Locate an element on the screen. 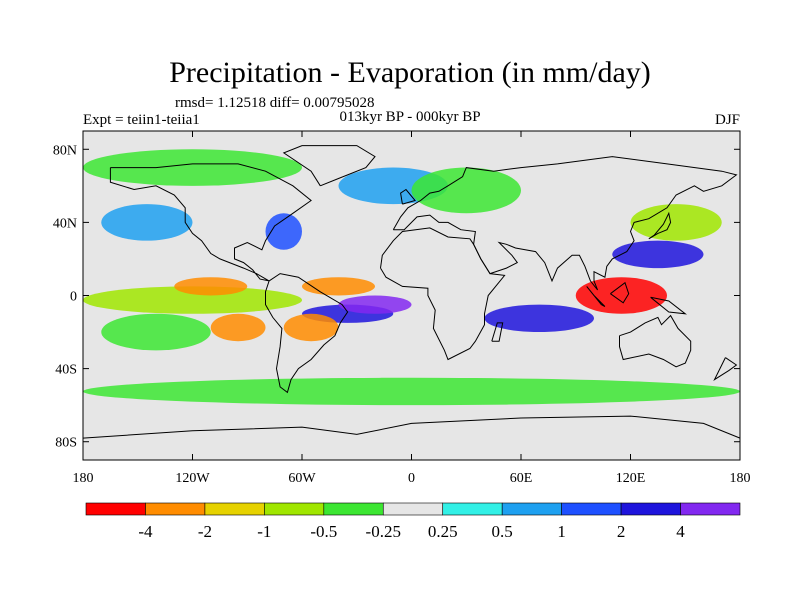  y-tick-label: 80N is located at coordinates (65, 150).